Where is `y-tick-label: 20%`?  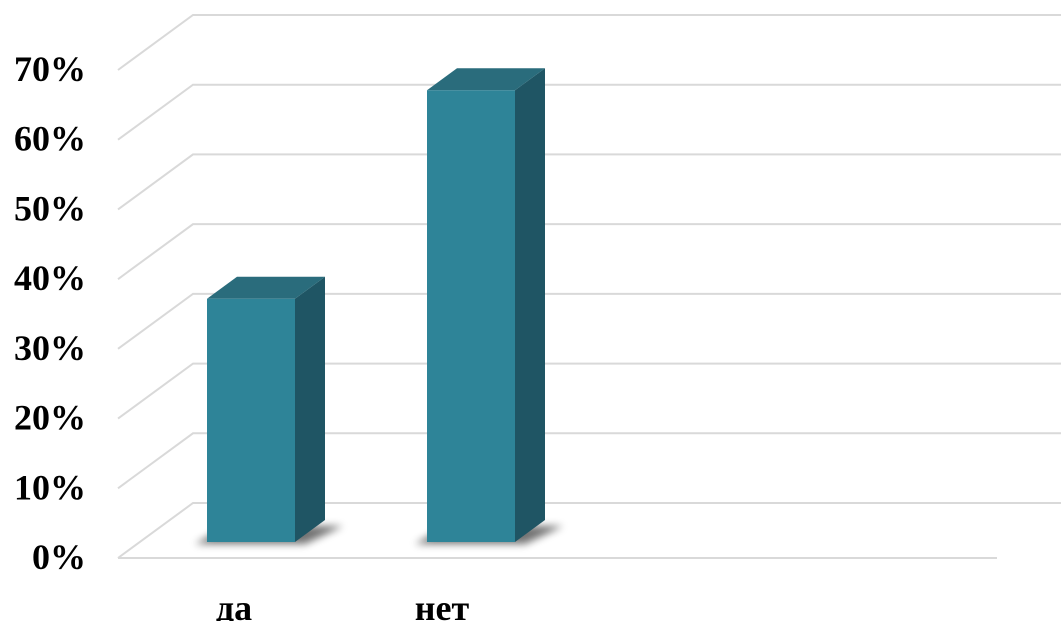 y-tick-label: 20% is located at coordinates (50, 418).